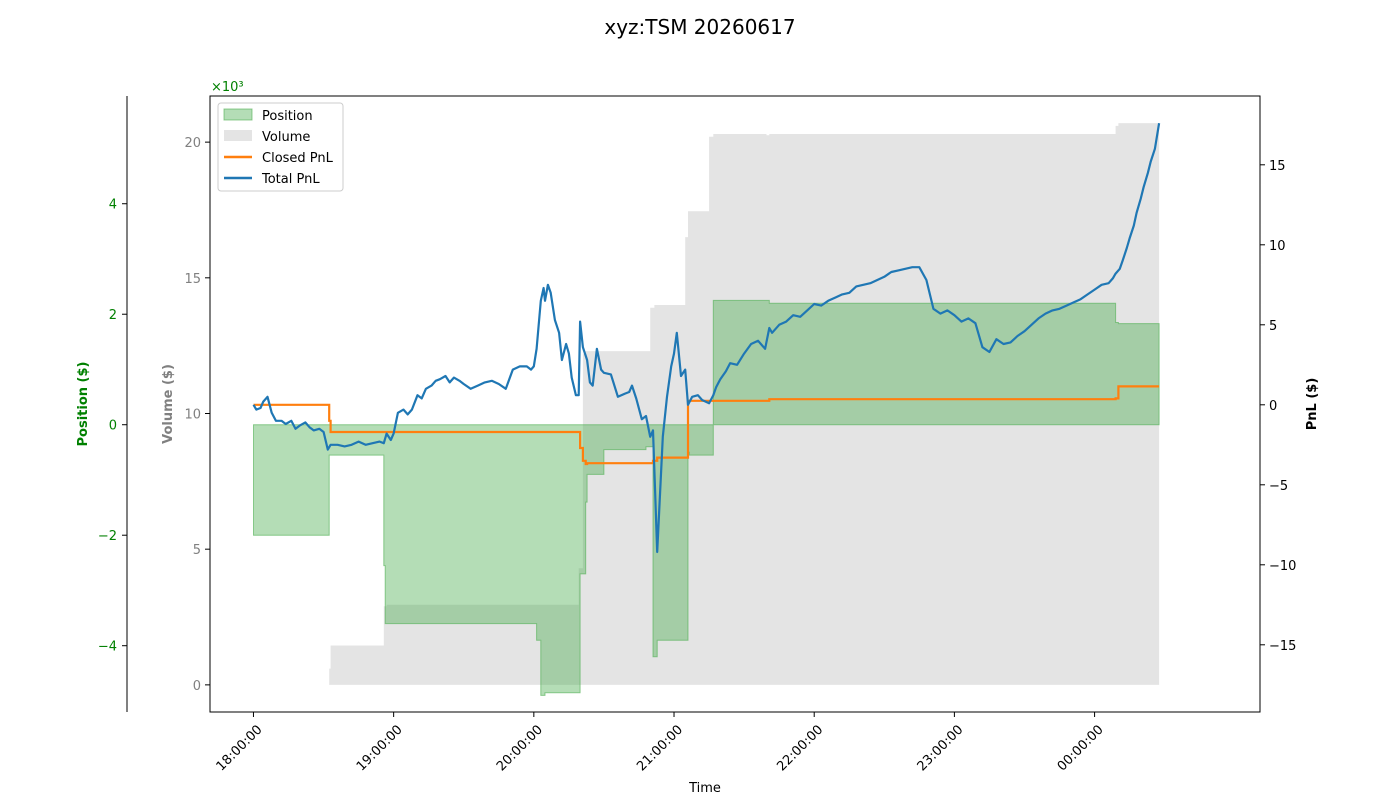 This screenshot has height=804, width=1400. Describe the element at coordinates (298, 158) in the screenshot. I see `legend-label-closed-pnl: Closed PnL` at that location.